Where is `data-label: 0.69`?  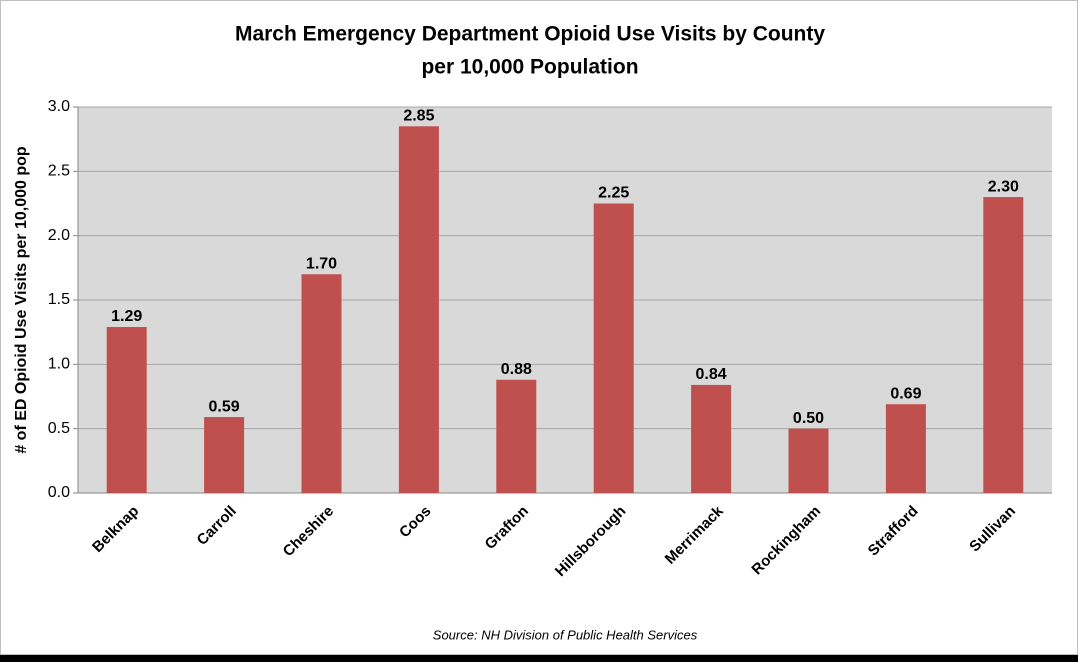
data-label: 0.69 is located at coordinates (905, 393).